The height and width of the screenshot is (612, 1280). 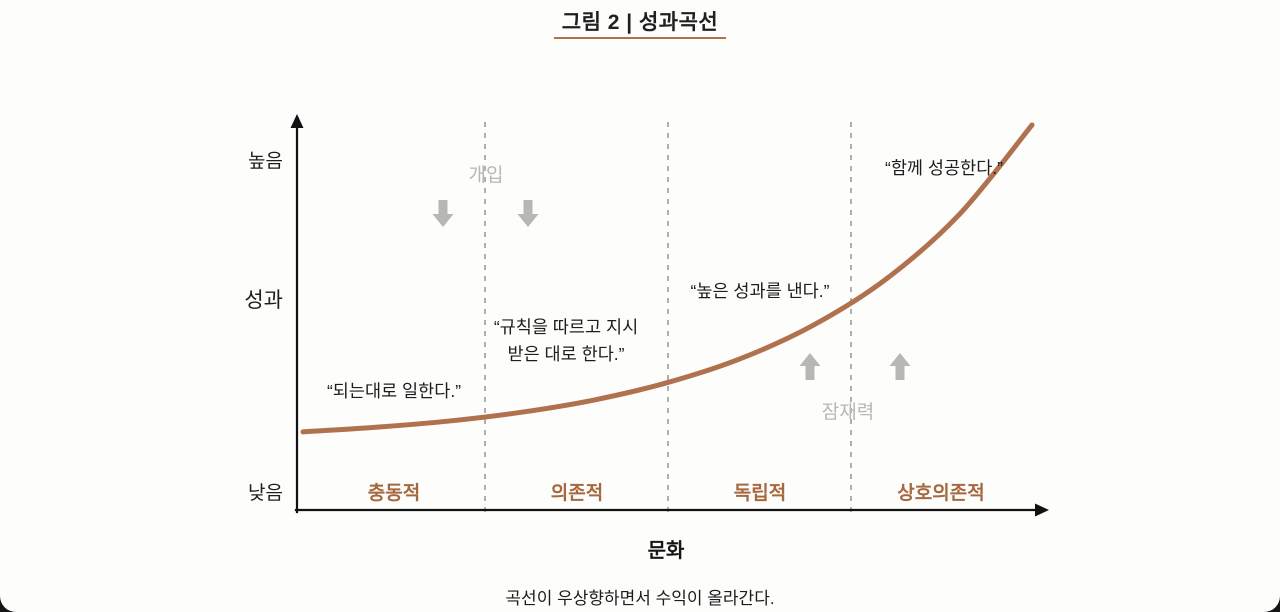 What do you see at coordinates (265, 493) in the screenshot?
I see `y-axis-min-label: 낮음` at bounding box center [265, 493].